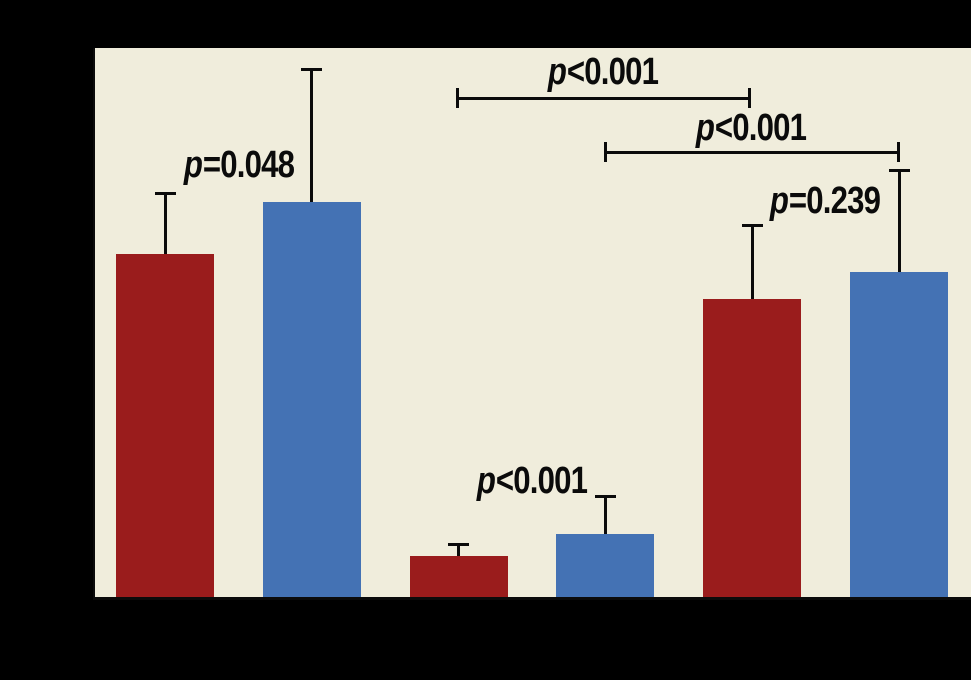 The width and height of the screenshot is (971, 680). Describe the element at coordinates (899, 170) in the screenshot. I see `error-bar-cap-group-3-blue` at that location.